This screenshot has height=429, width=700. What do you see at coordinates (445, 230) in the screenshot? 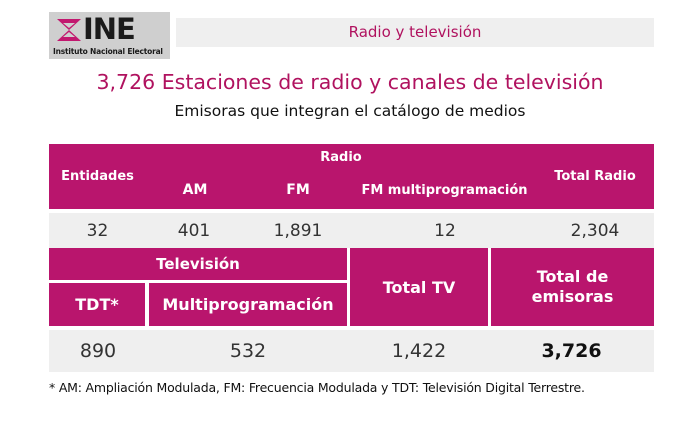
I see `value-fm-multiprogramacion: 12` at bounding box center [445, 230].